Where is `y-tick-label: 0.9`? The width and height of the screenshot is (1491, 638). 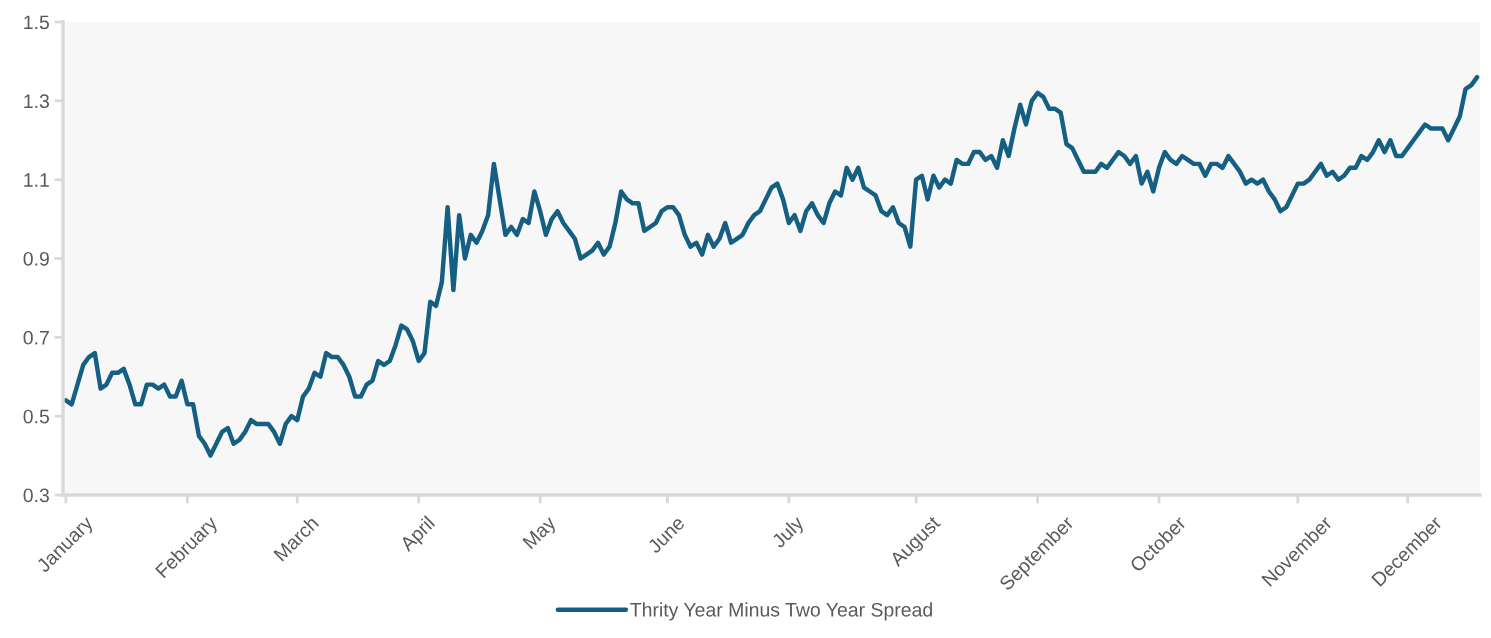
y-tick-label: 0.9 is located at coordinates (36, 258).